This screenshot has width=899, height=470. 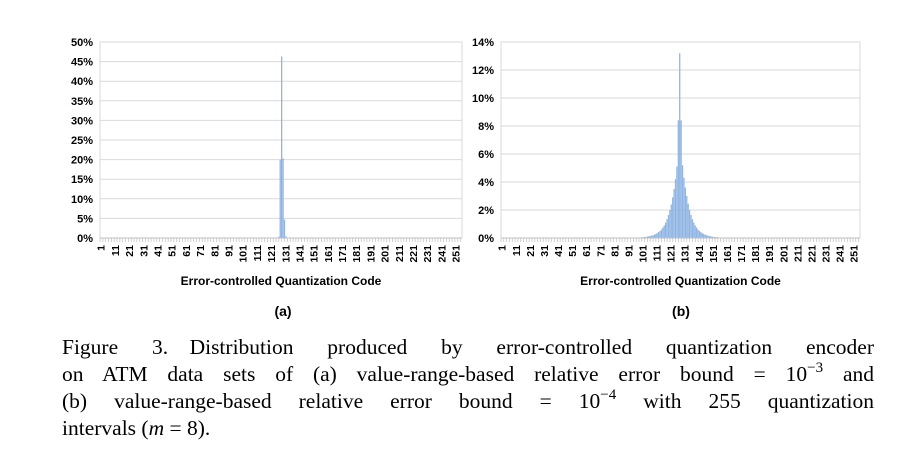 I want to click on panel-label: (b), so click(x=681, y=311).